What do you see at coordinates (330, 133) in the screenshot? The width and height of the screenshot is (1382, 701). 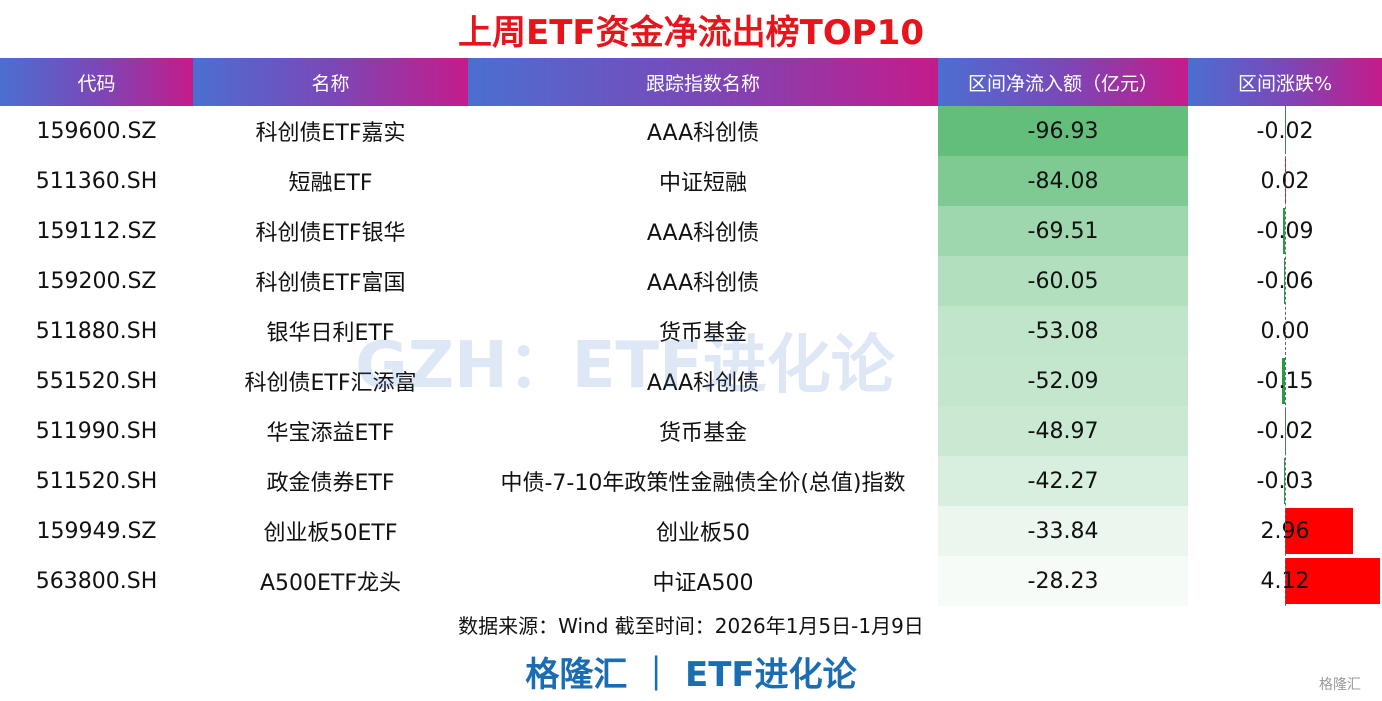 I see `cell-name: 科创债ETF嘉实` at bounding box center [330, 133].